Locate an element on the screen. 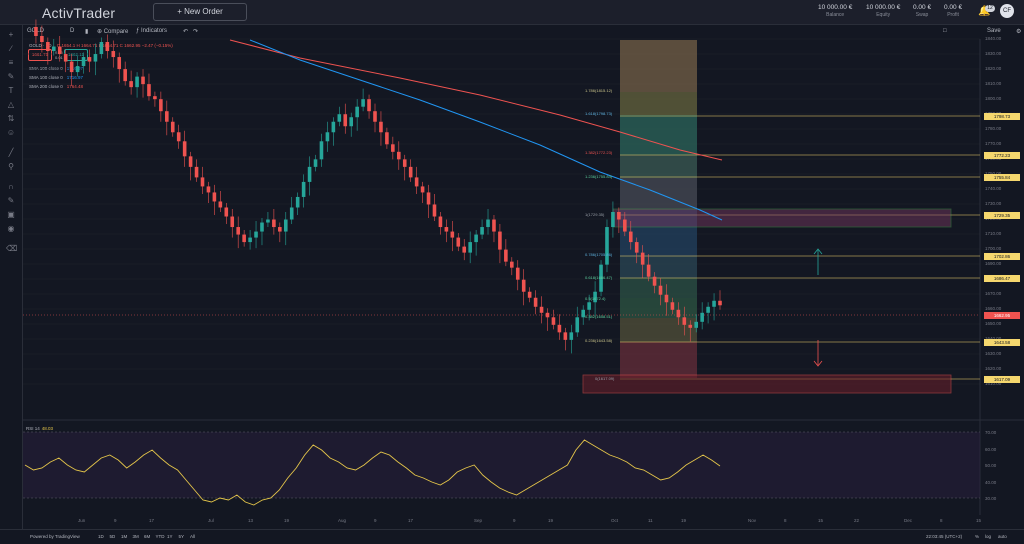 This screenshot has height=544, width=1024. price-tick: 1800.00 is located at coordinates (993, 98).